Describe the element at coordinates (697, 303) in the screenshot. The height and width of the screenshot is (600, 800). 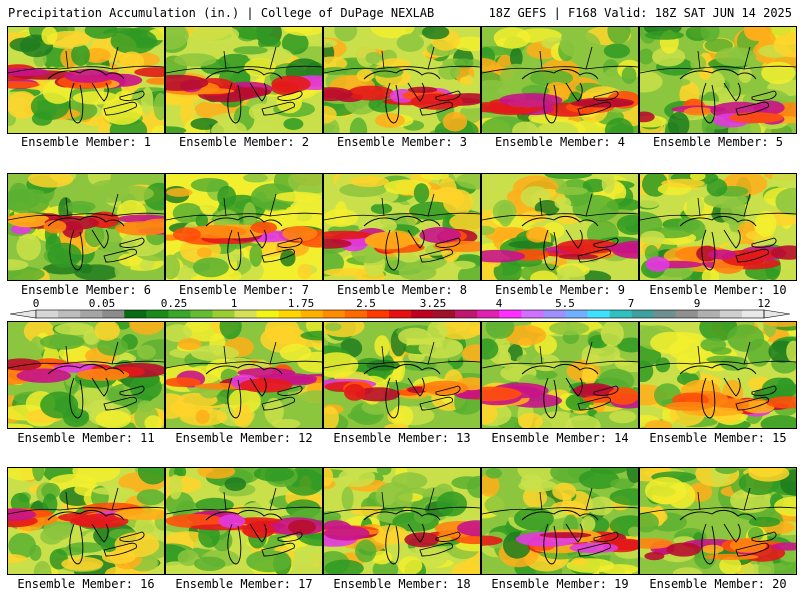
I see `colorbar-tick-label: 9` at that location.